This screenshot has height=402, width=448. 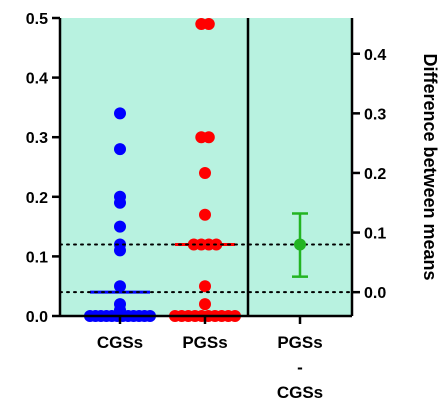 What do you see at coordinates (375, 234) in the screenshot?
I see `right-tick-label: 0.1` at bounding box center [375, 234].